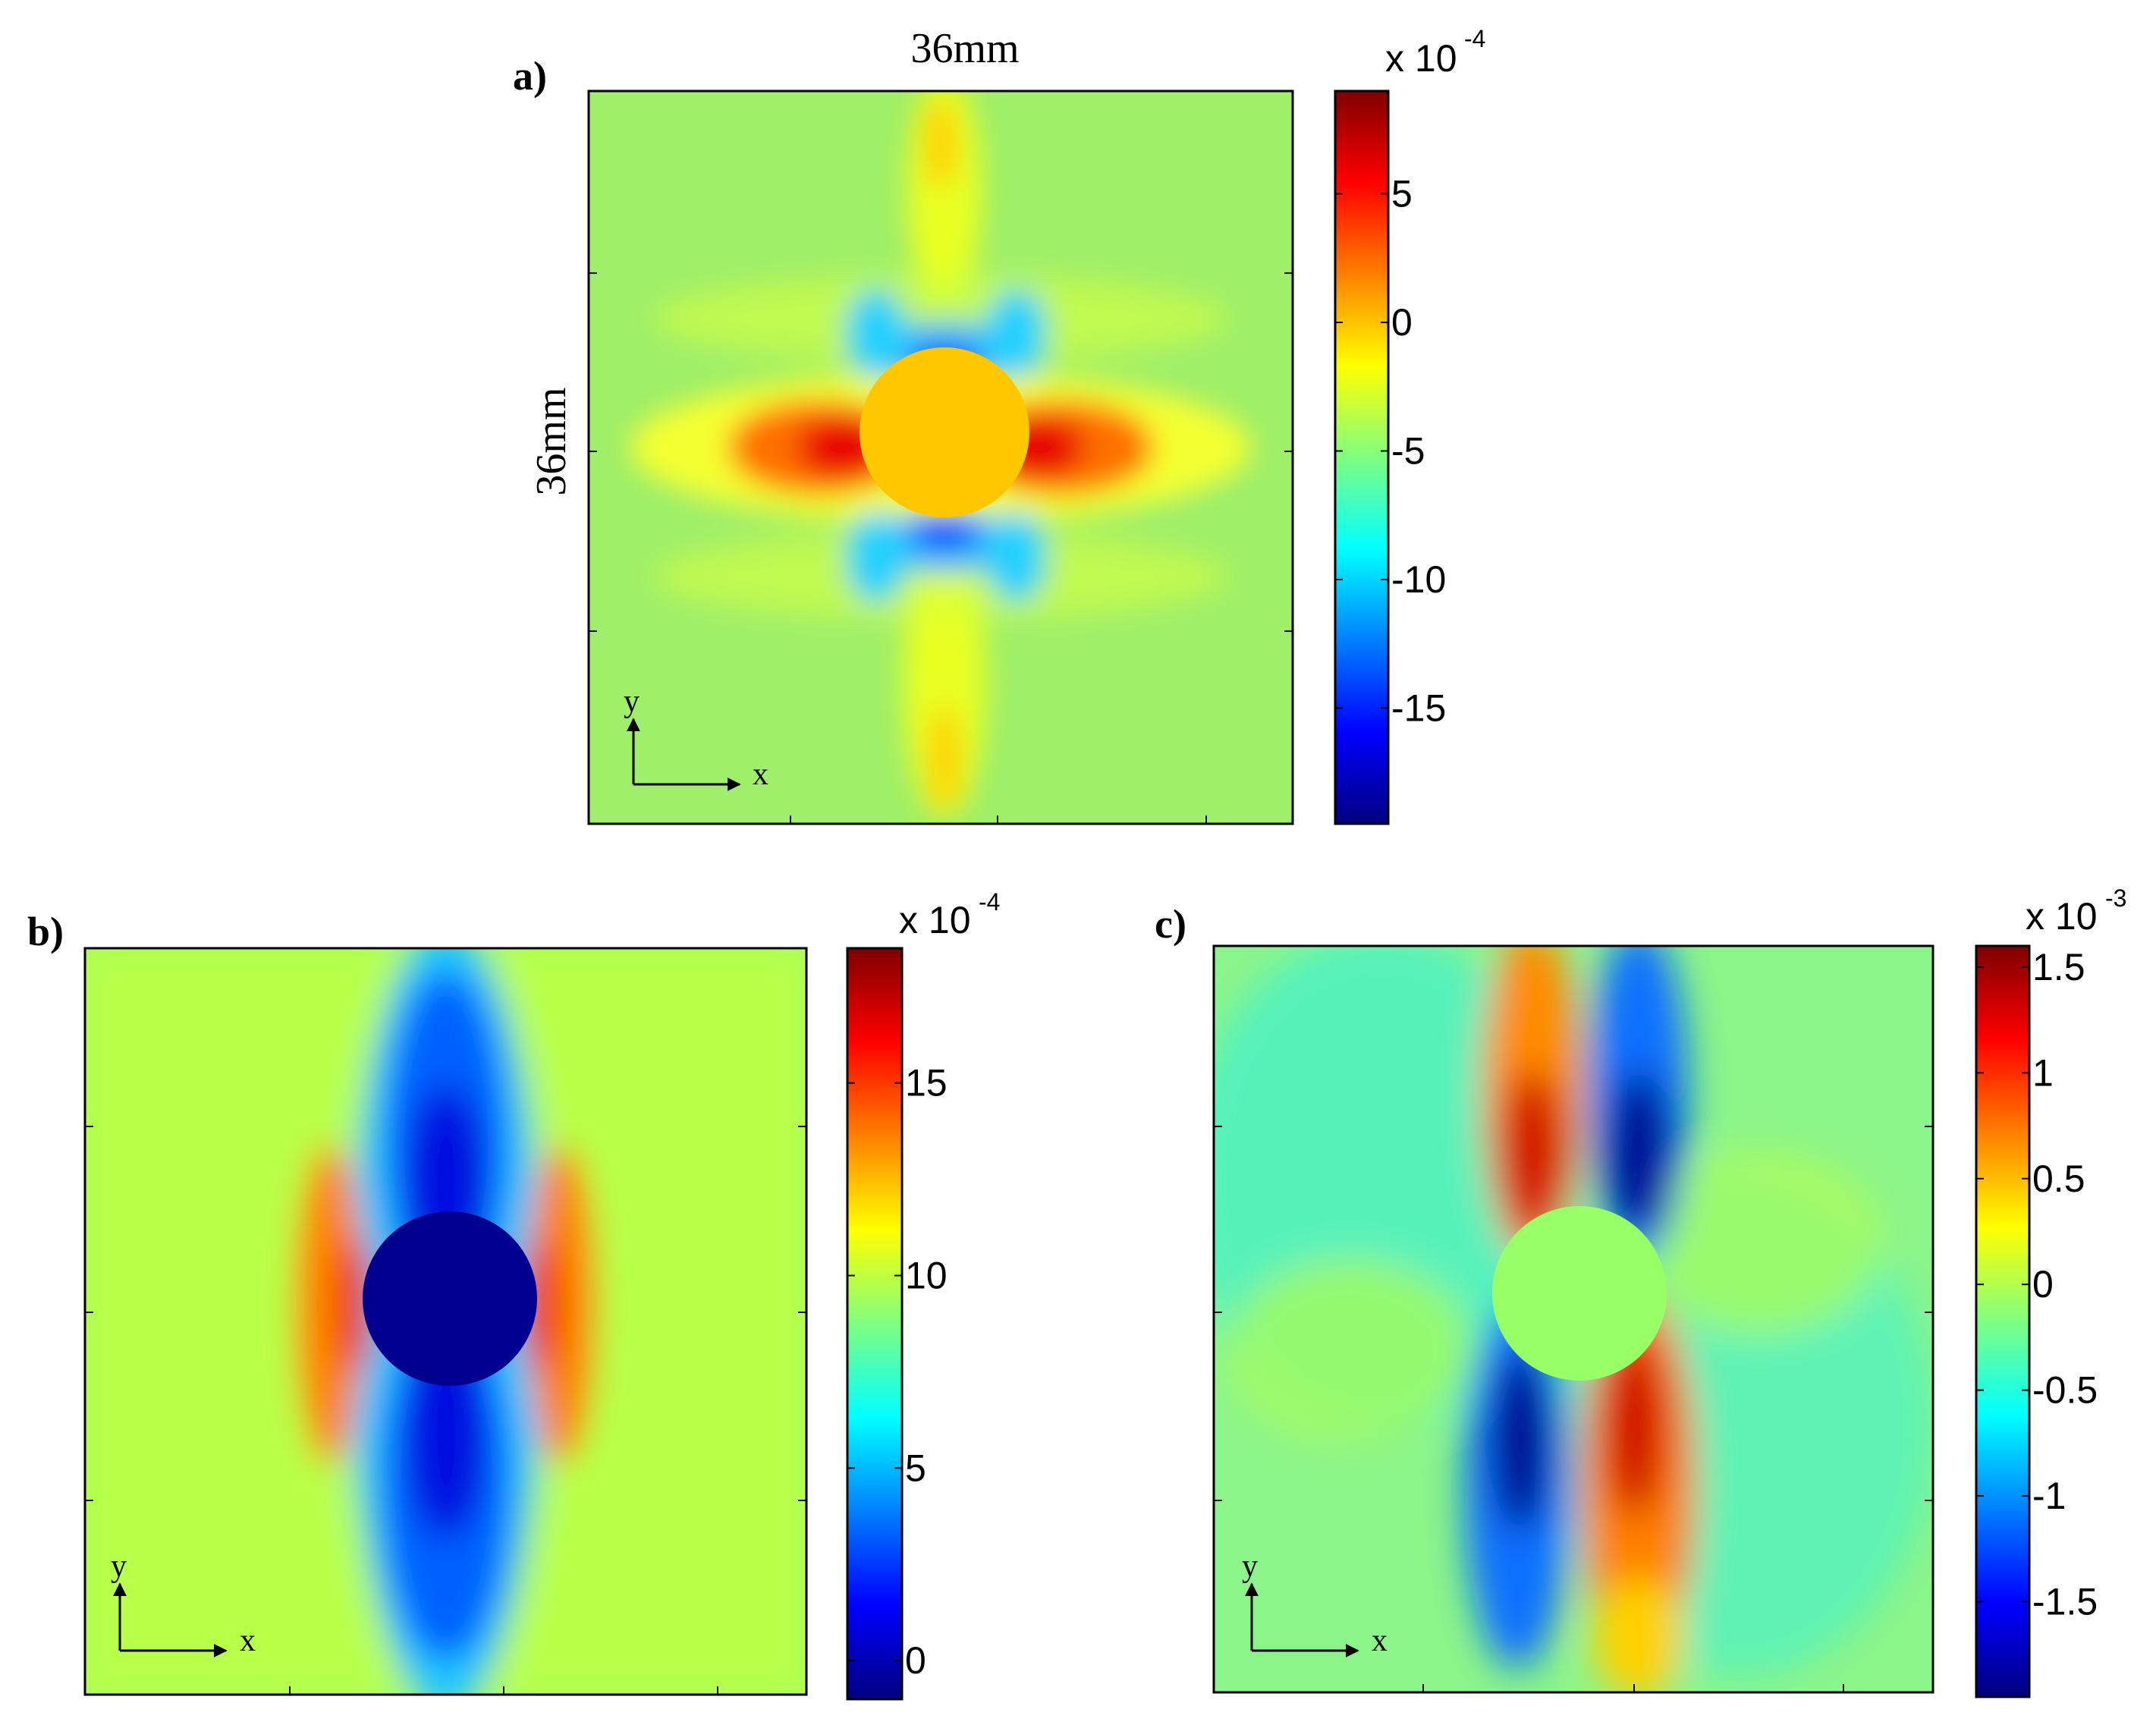 This screenshot has height=1728, width=2156. Describe the element at coordinates (2049, 1496) in the screenshot. I see `colorbar-tick-label: -1` at that location.